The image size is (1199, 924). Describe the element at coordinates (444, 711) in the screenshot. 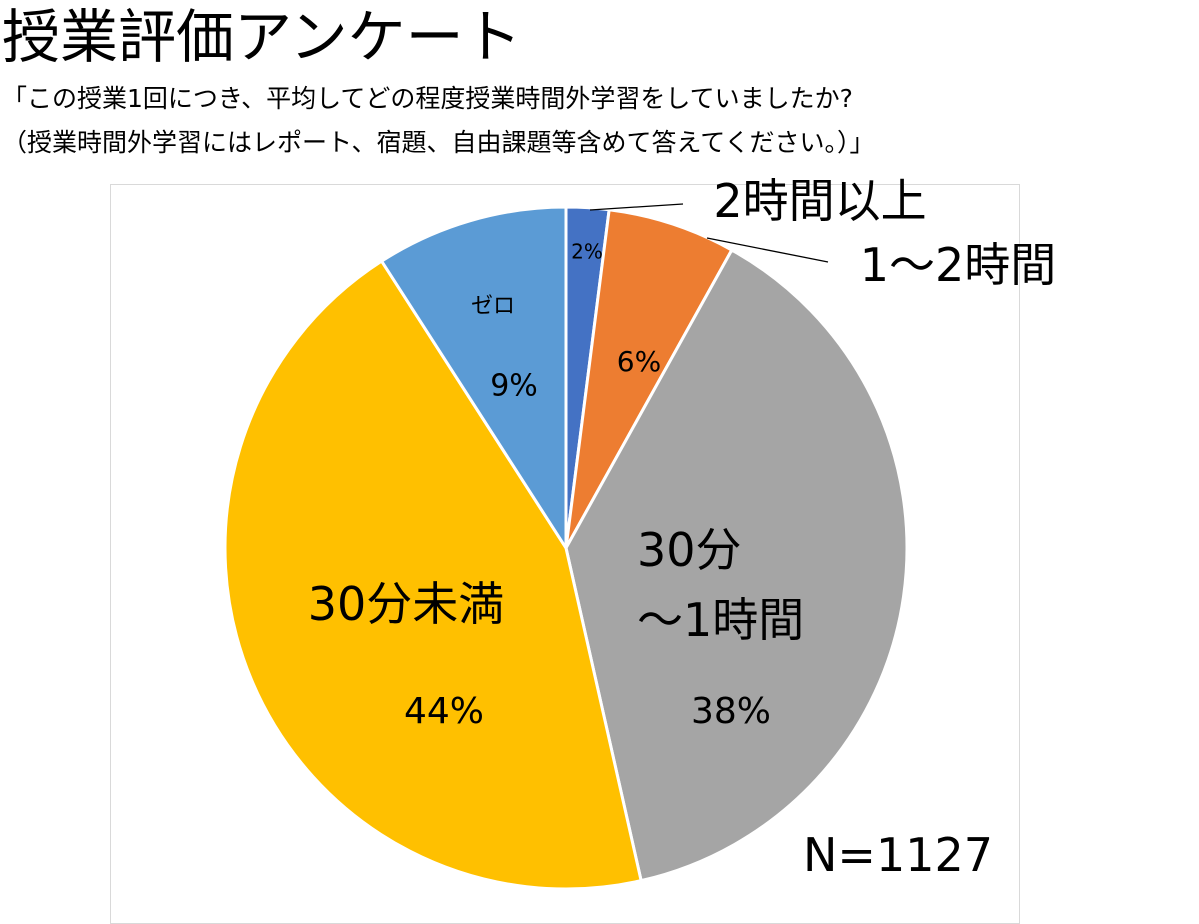

I see `slice-value-label-3: 44%` at that location.